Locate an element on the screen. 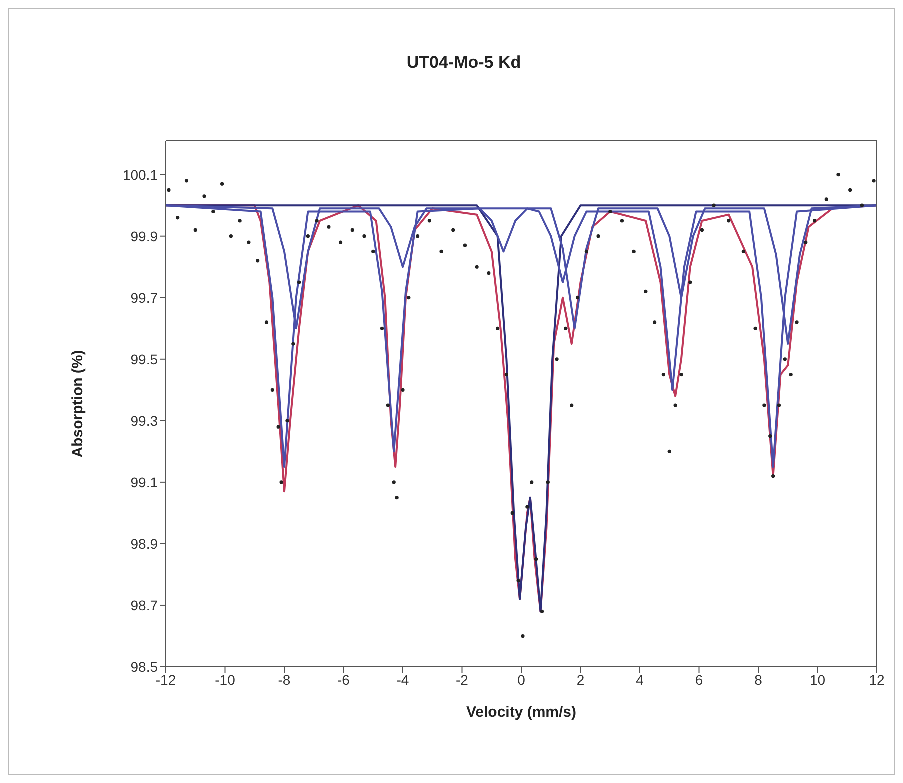  x-tick-label: 2 is located at coordinates (580, 680).